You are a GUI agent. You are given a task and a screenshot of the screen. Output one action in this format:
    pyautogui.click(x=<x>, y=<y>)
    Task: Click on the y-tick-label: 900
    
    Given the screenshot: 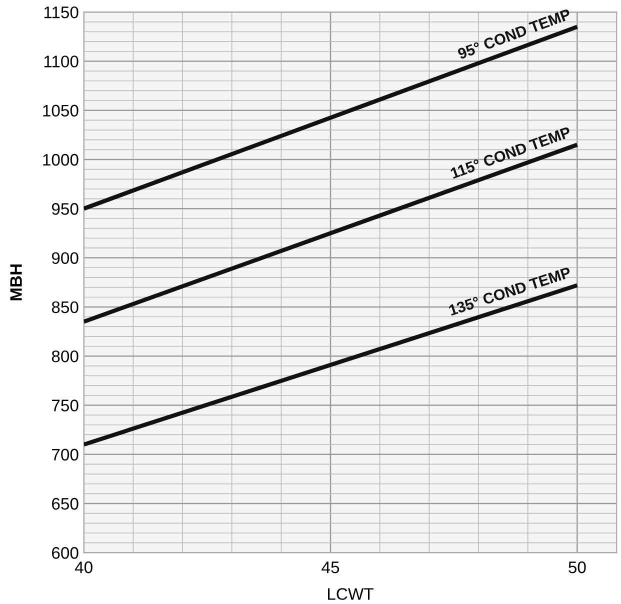 What is the action you would take?
    pyautogui.click(x=65, y=258)
    